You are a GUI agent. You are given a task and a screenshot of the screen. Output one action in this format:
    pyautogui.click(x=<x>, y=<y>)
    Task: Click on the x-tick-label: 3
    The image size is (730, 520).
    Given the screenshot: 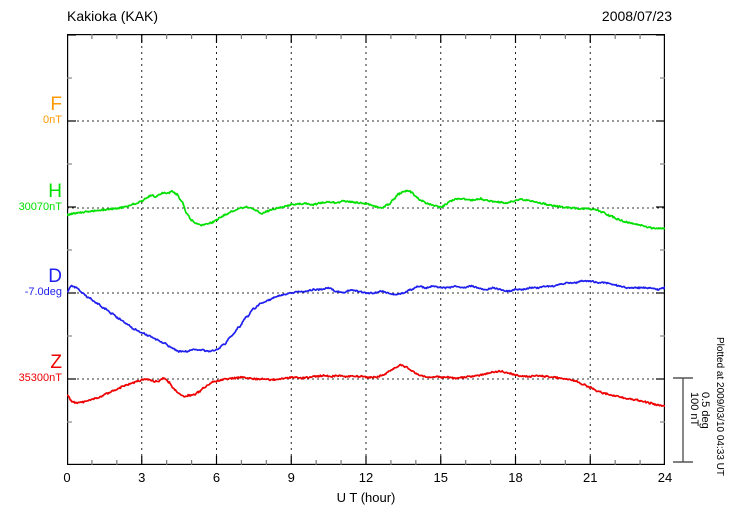 What is the action you would take?
    pyautogui.click(x=142, y=477)
    